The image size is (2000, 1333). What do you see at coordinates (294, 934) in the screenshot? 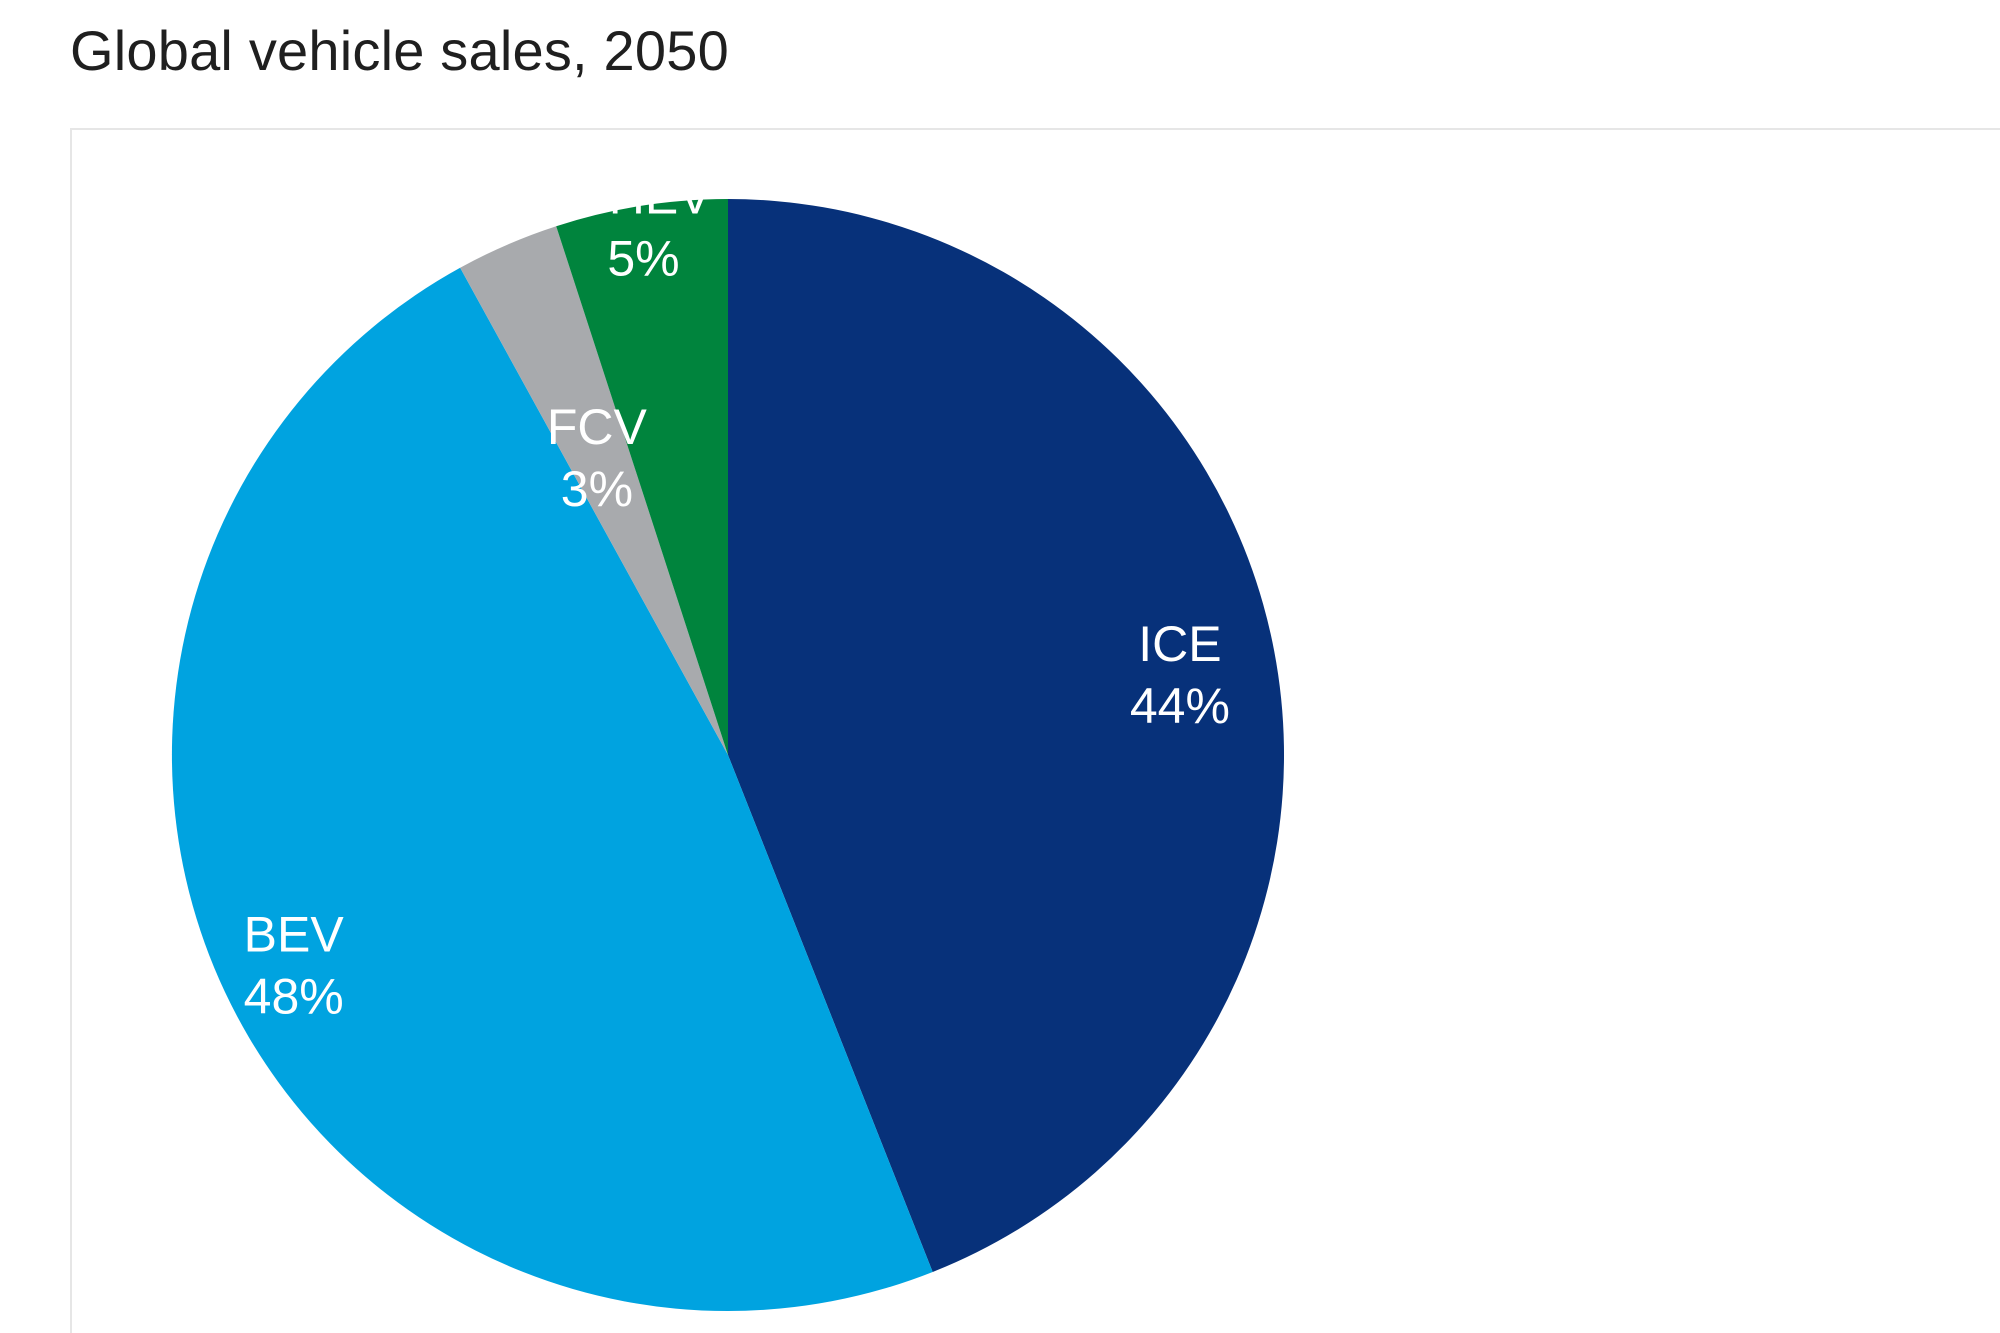
I see `slice-category-bev: BEV` at bounding box center [294, 934].